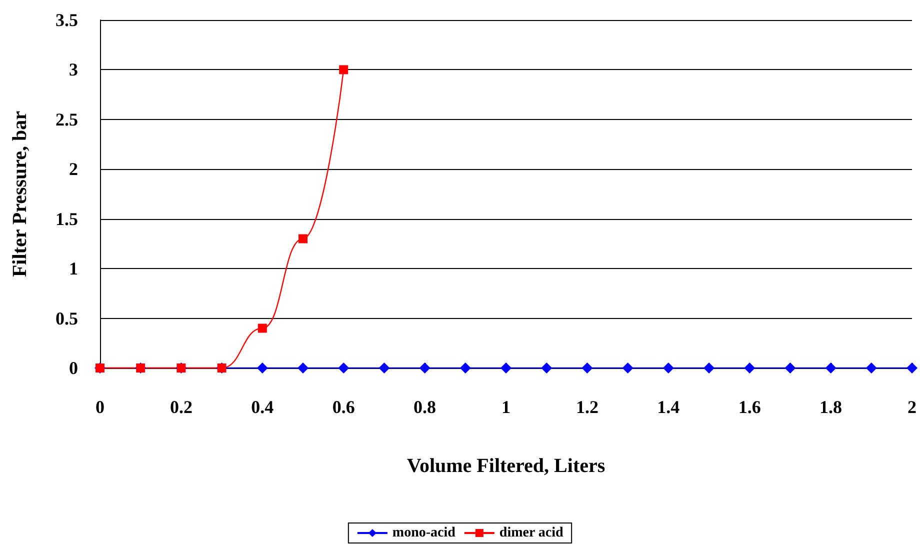 This screenshot has height=545, width=920. What do you see at coordinates (73, 70) in the screenshot?
I see `y-tick-label: 3` at bounding box center [73, 70].